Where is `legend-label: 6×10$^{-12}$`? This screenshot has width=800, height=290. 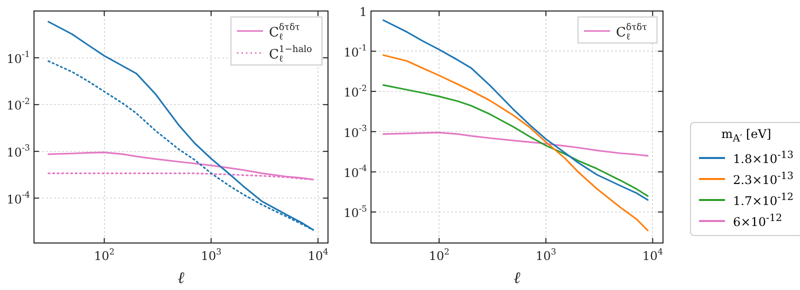
legend-label: 6×10$^{-12}$ is located at coordinates (757, 222).